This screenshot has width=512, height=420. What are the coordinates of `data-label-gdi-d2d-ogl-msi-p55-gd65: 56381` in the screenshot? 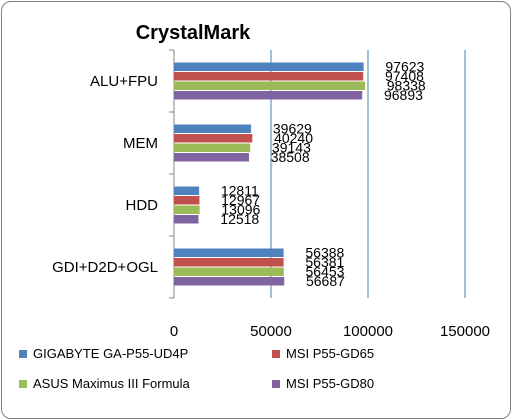 It's located at (324, 262).